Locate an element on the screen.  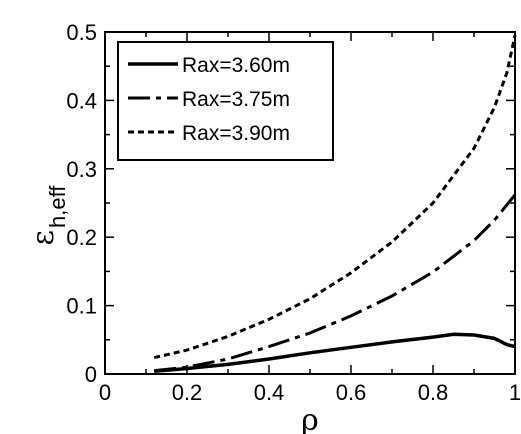
x-tick-label: 0.2 is located at coordinates (187, 392).